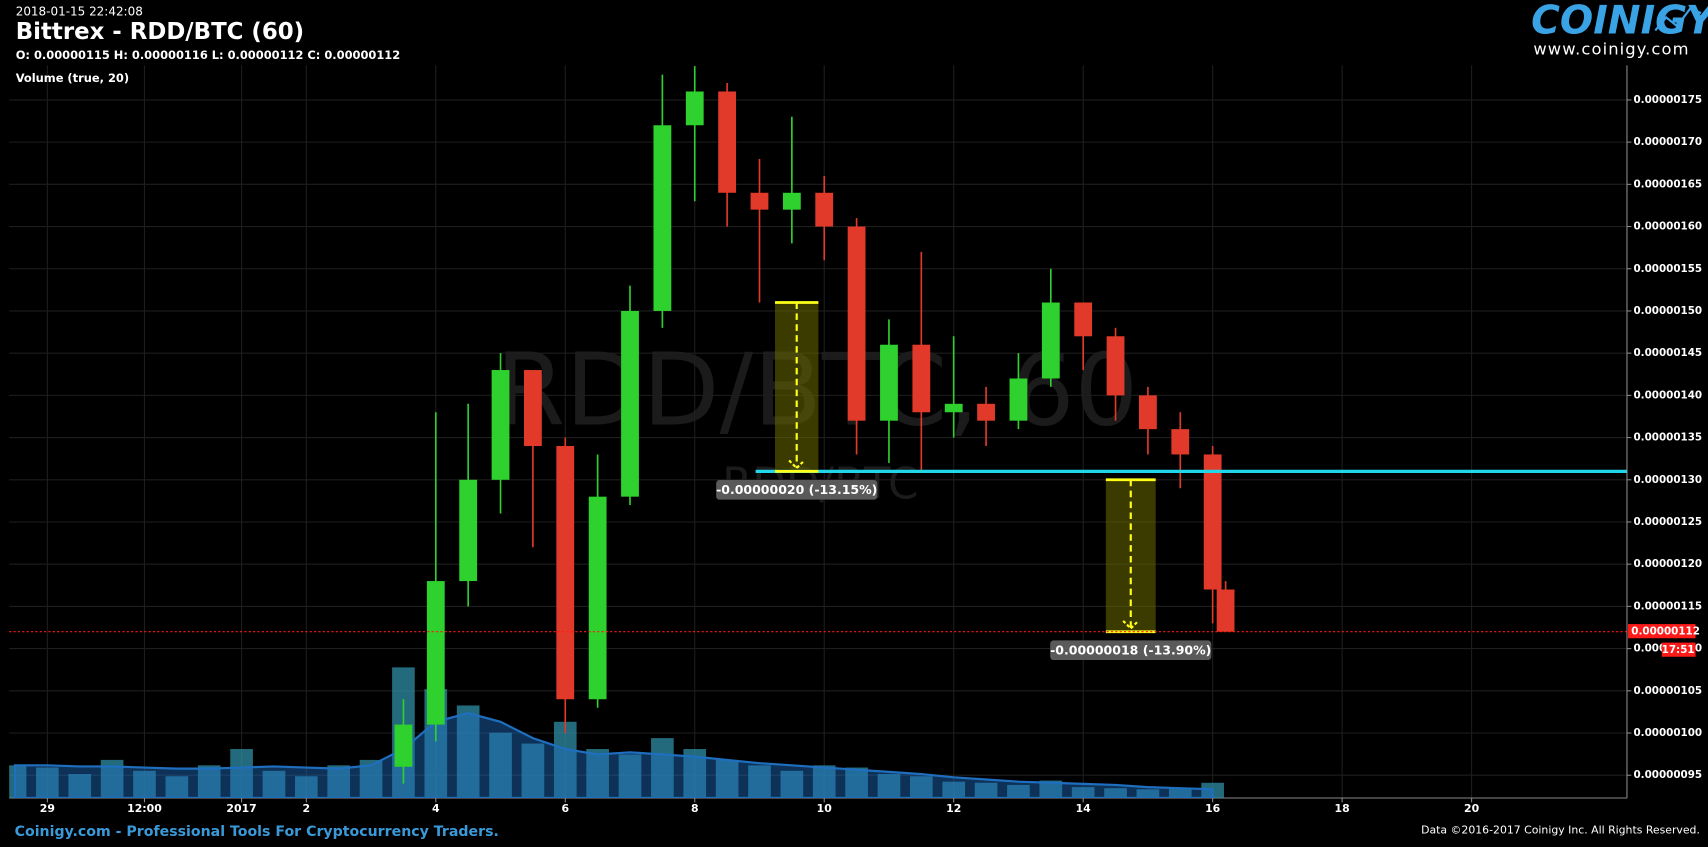 This screenshot has height=847, width=1708. What do you see at coordinates (1668, 438) in the screenshot?
I see `y-tick-label: 0.00000135` at bounding box center [1668, 438].